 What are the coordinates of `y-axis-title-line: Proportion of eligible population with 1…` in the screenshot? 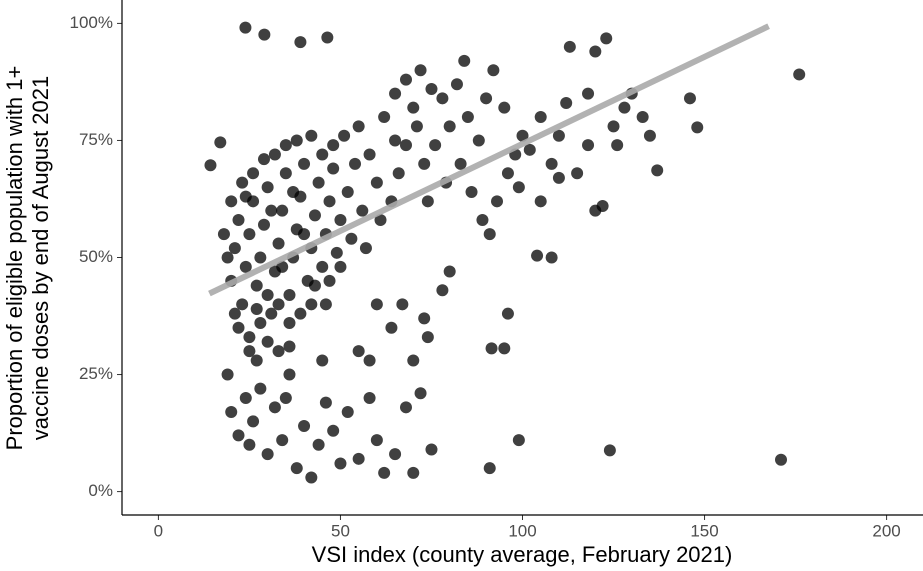 It's located at (14, 258).